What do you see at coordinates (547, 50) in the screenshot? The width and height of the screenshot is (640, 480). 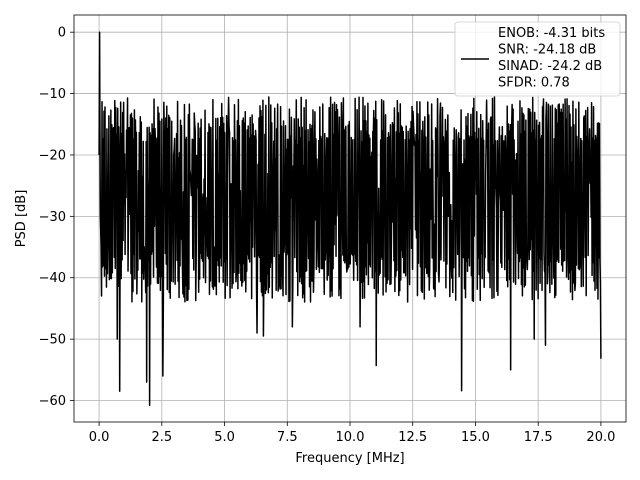 I see `legend-entry-line: SNR: -24.18 dB` at bounding box center [547, 50].